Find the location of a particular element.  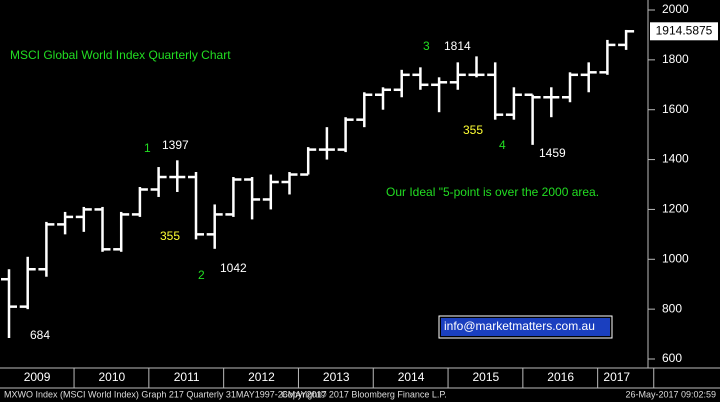

x-tick-label: 2013 is located at coordinates (336, 377).